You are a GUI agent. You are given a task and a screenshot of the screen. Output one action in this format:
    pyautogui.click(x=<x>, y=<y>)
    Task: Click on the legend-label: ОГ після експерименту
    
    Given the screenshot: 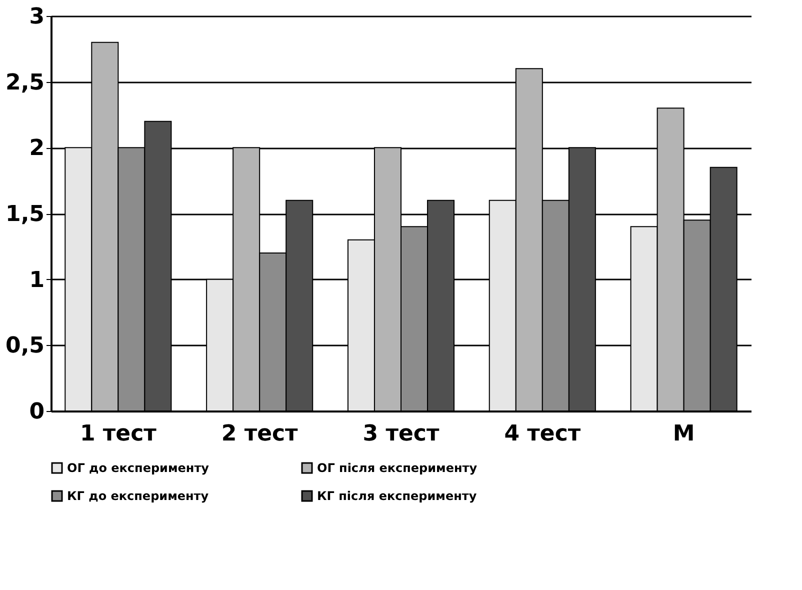 What is the action you would take?
    pyautogui.click(x=397, y=468)
    